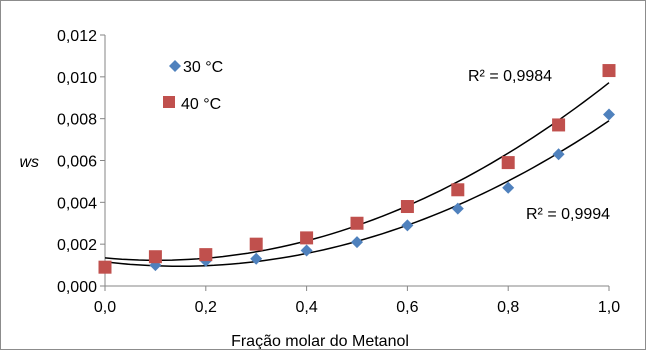 This screenshot has height=350, width=646. I want to click on legend-label-40c: 40 °C, so click(201, 104).